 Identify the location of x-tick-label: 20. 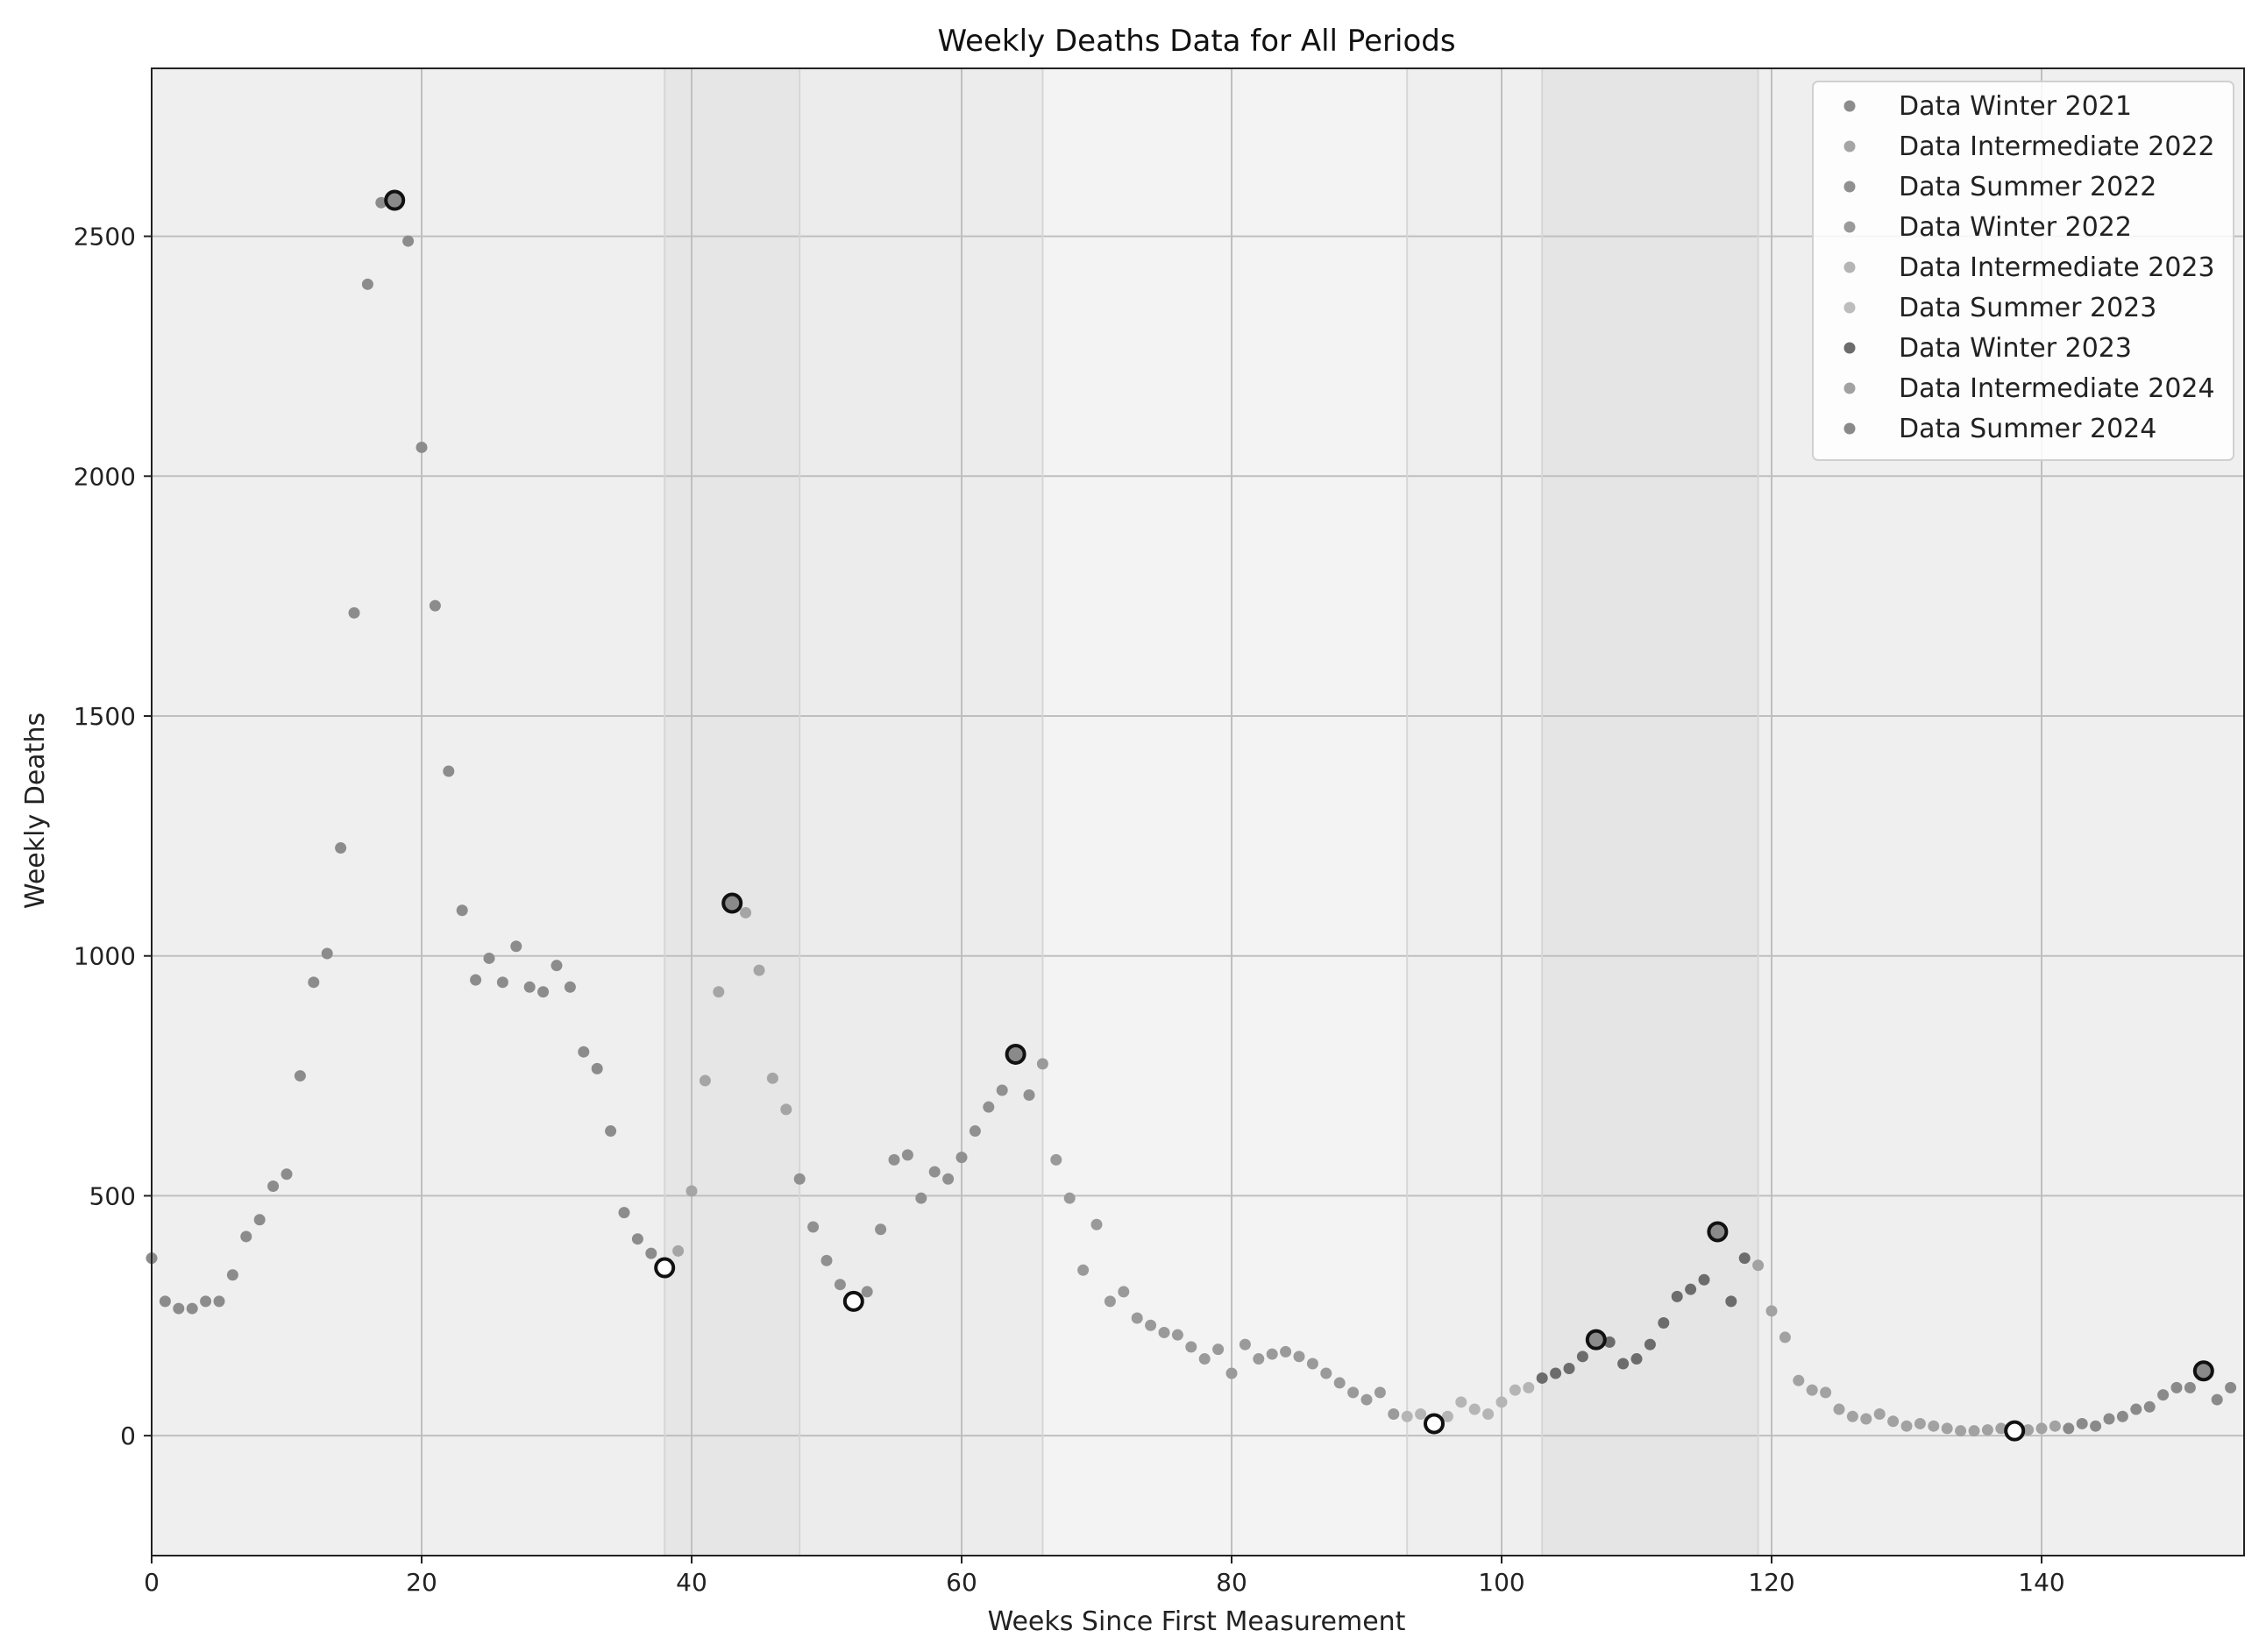
(421, 1582).